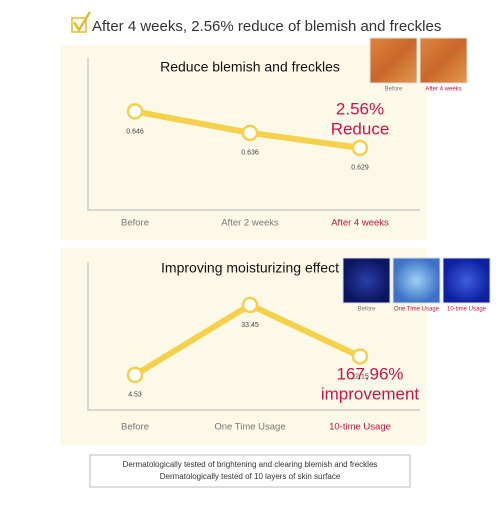 This screenshot has width=500, height=505. What do you see at coordinates (360, 168) in the screenshot?
I see `data-label: 0.629` at bounding box center [360, 168].